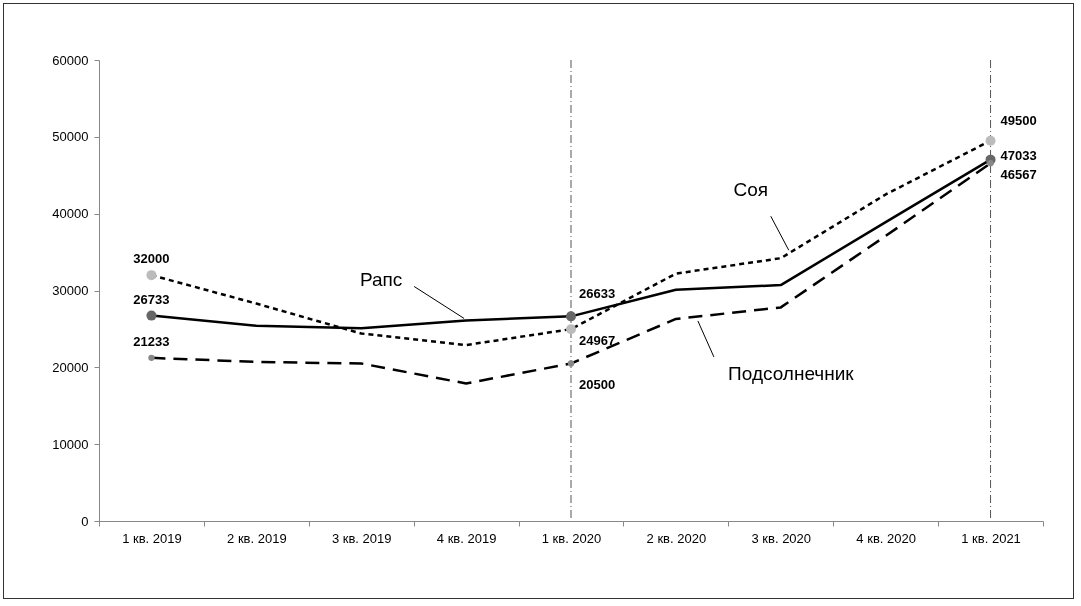 This screenshot has width=1081, height=606. Describe the element at coordinates (466, 538) in the screenshot. I see `x-tick-label: 4 кв. 2019` at that location.